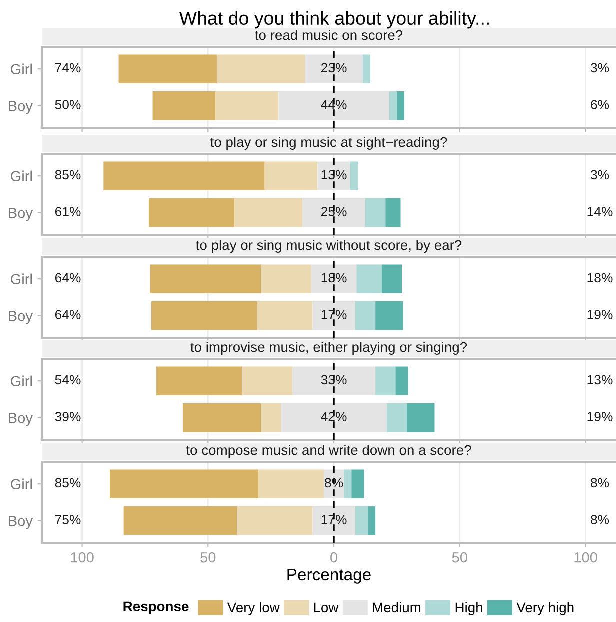  I want to click on annotation: 54%, so click(68, 380).